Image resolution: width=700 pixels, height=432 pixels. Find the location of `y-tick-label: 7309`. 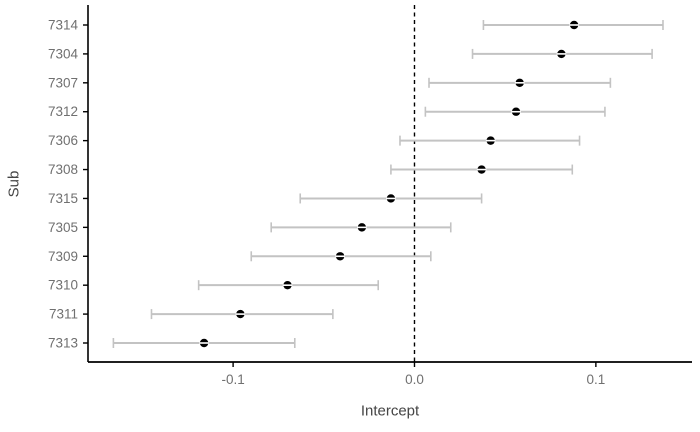

y-tick-label: 7309 is located at coordinates (63, 256).